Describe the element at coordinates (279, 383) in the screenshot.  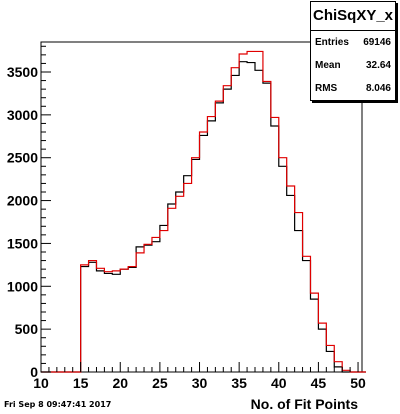
I see `x-tick-label: 40` at that location.